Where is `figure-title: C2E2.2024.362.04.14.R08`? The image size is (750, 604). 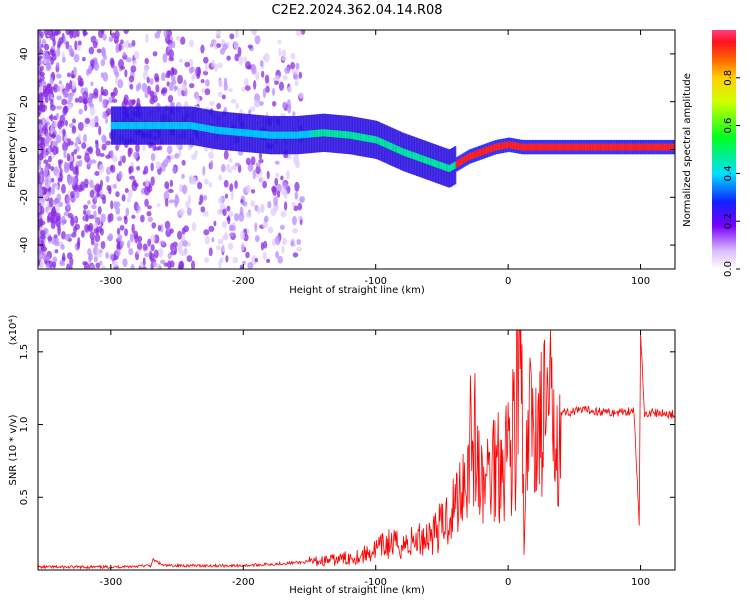
figure-title: C2E2.2024.362.04.14.R08 is located at coordinates (356, 10).